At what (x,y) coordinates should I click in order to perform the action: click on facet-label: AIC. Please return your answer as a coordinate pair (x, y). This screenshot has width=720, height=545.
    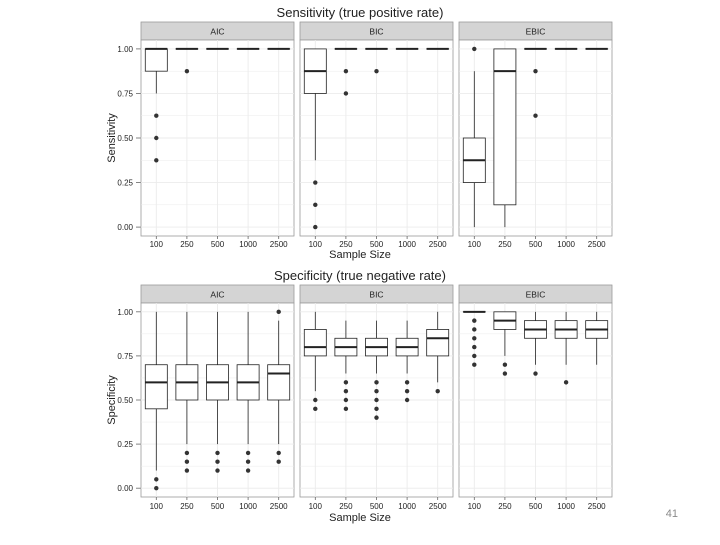
    Looking at the image, I should click on (217, 32).